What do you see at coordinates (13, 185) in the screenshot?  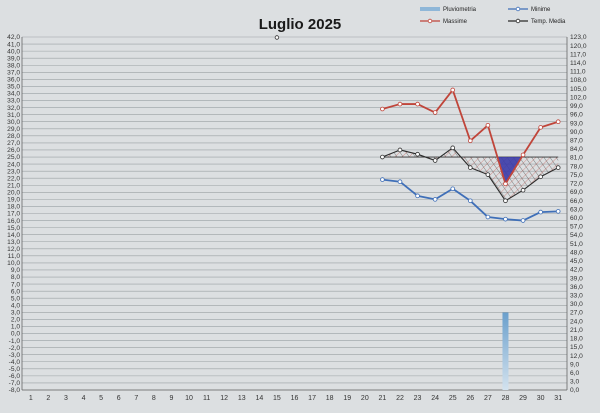 I see `y-left-tick-label: 21,0` at bounding box center [13, 185].